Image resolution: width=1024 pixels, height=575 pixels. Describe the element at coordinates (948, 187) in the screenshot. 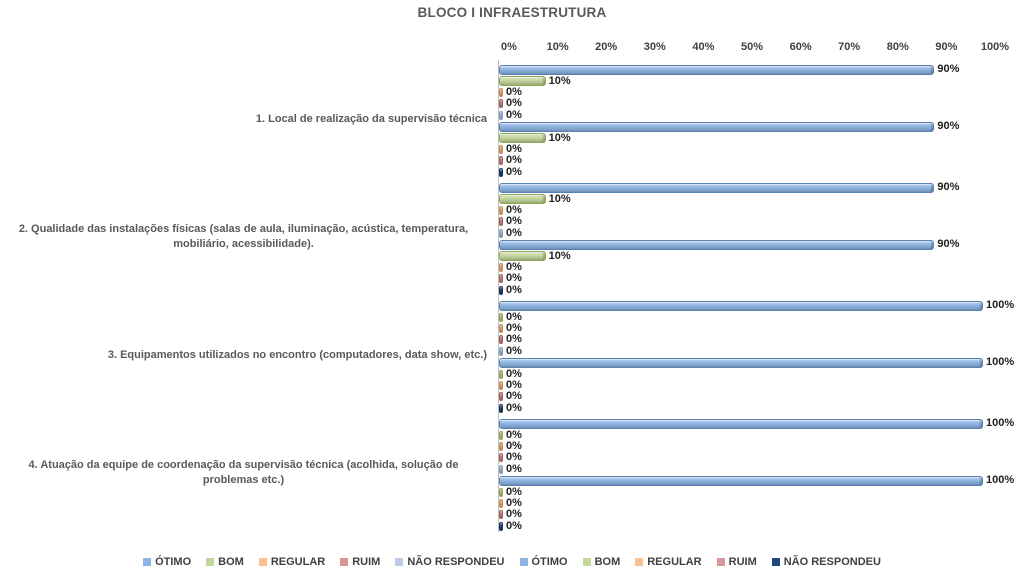

I see `data-label: 90%` at that location.